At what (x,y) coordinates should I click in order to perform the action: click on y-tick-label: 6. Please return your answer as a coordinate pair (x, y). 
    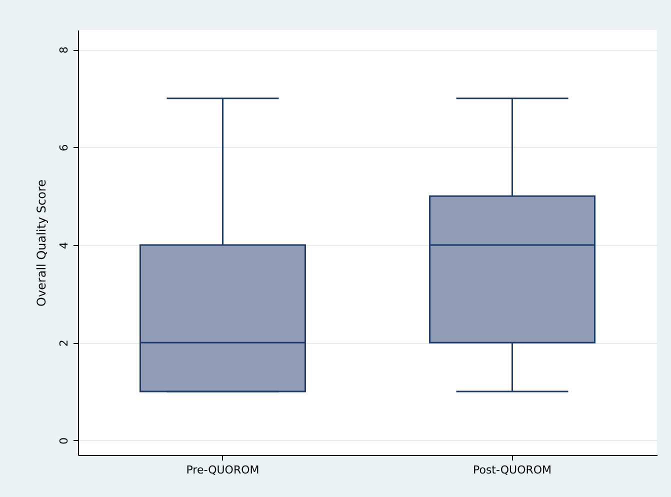
    Looking at the image, I should click on (64, 148).